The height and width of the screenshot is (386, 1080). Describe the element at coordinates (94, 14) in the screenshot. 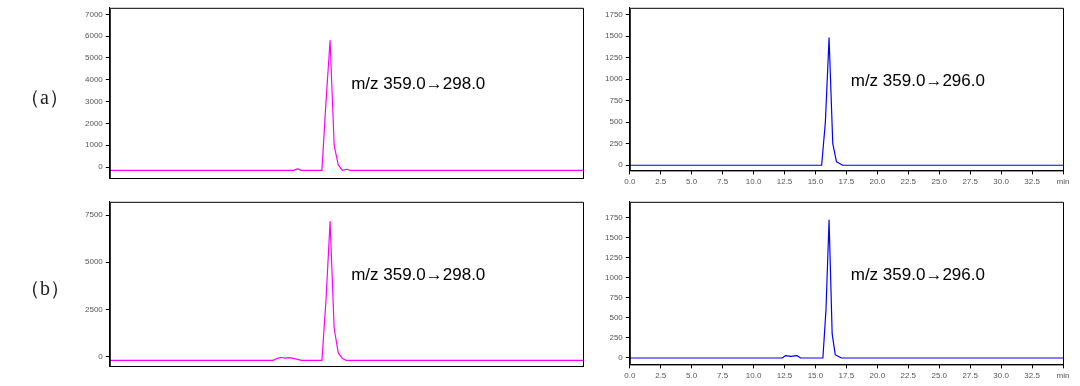

I see `y-tick-label: 7000` at that location.